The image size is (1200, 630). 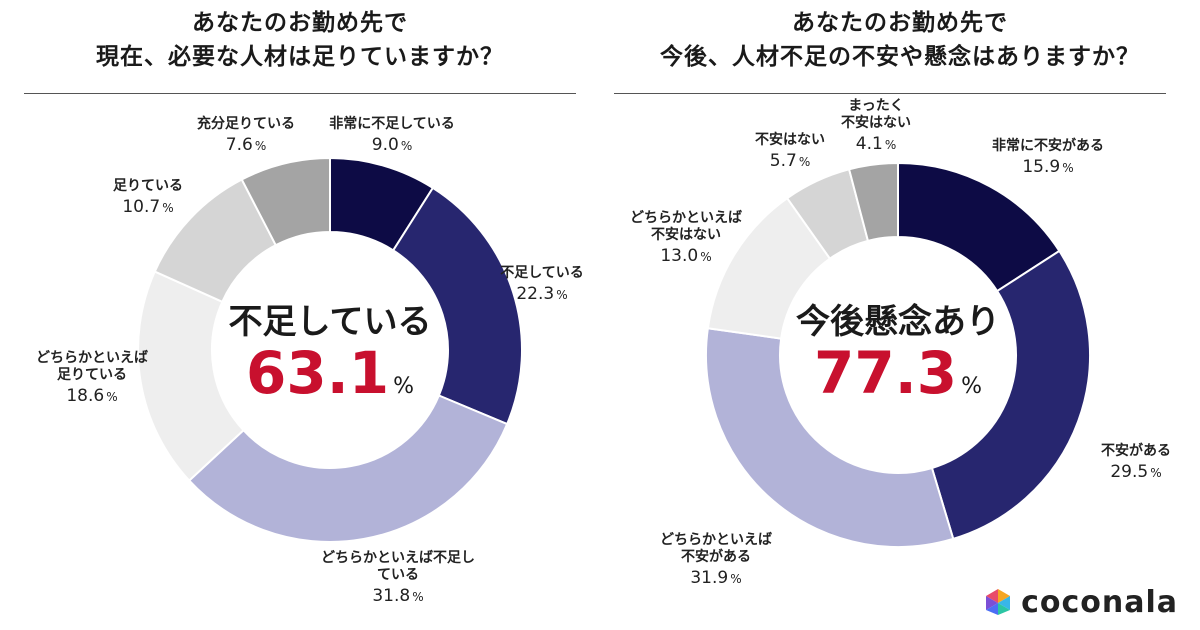 What do you see at coordinates (300, 93) in the screenshot?
I see `left-divider` at bounding box center [300, 93].